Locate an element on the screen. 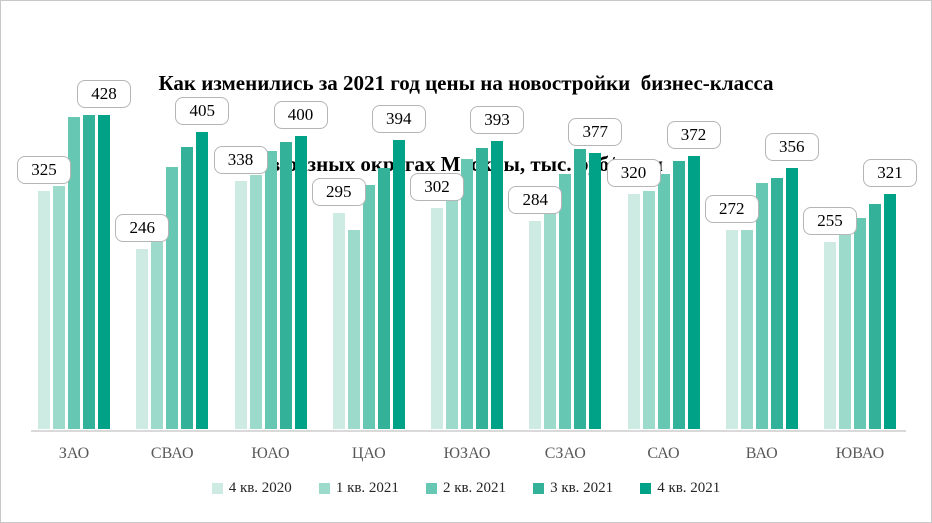  category-label-4: ЦАО is located at coordinates (368, 453).